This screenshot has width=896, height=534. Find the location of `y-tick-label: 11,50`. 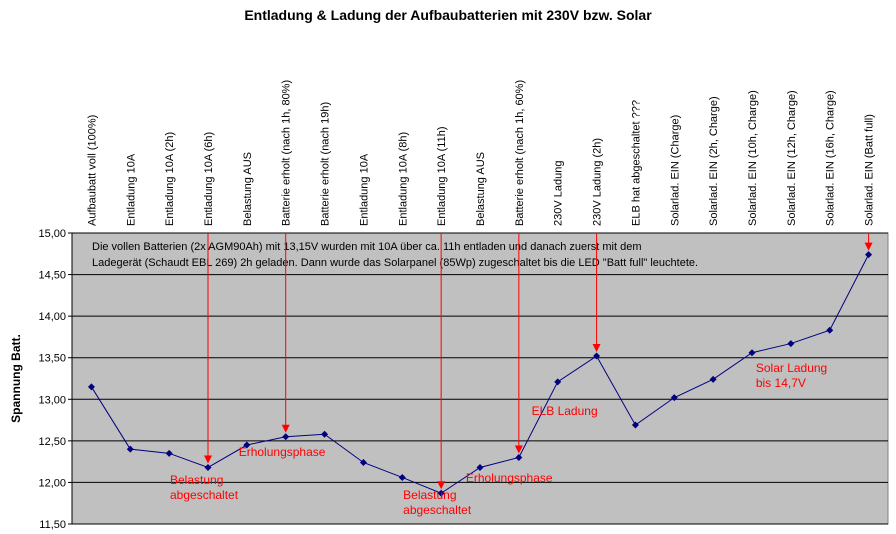

y-tick-label: 11,50 is located at coordinates (52, 525).